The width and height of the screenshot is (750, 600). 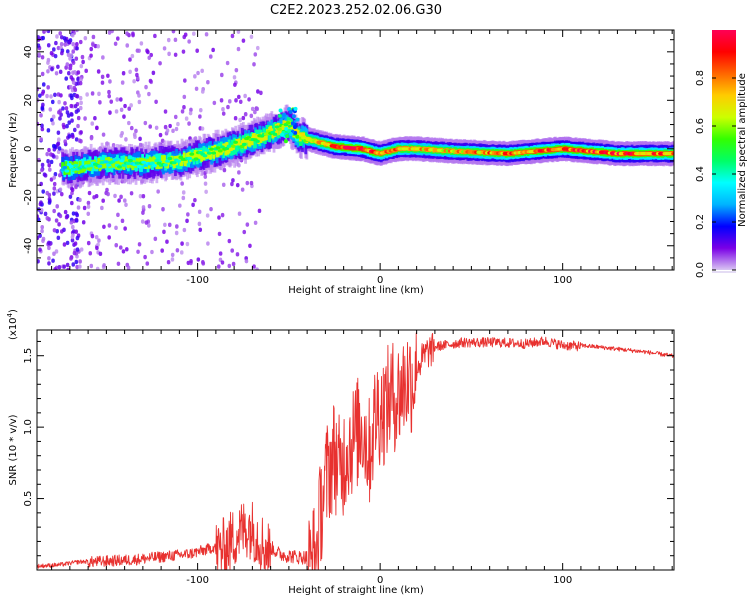 I want to click on colorbar-label: Normalized spectral amplitude, so click(x=742, y=150).